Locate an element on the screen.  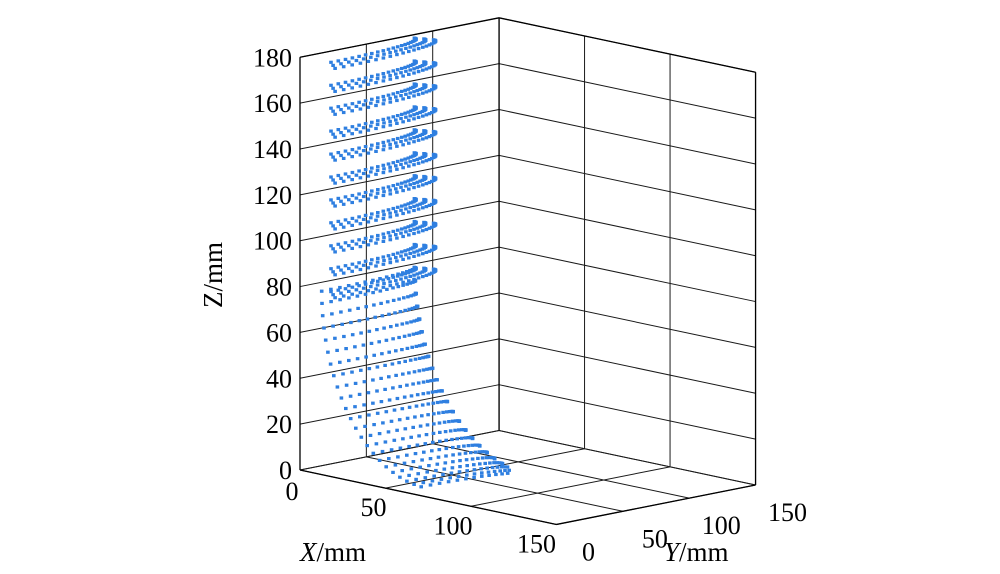
z-tick-label: 20 is located at coordinates (279, 424).